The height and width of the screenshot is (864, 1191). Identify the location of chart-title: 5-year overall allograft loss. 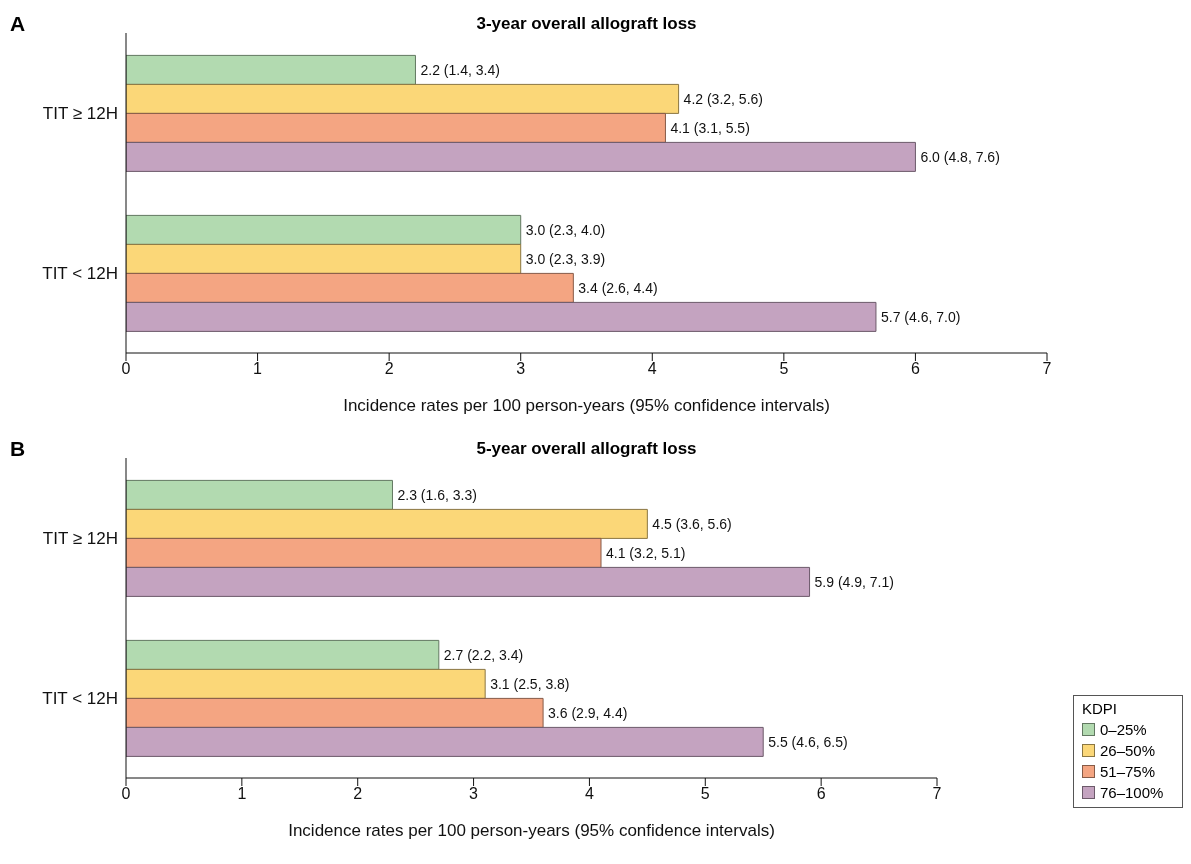
(586, 449).